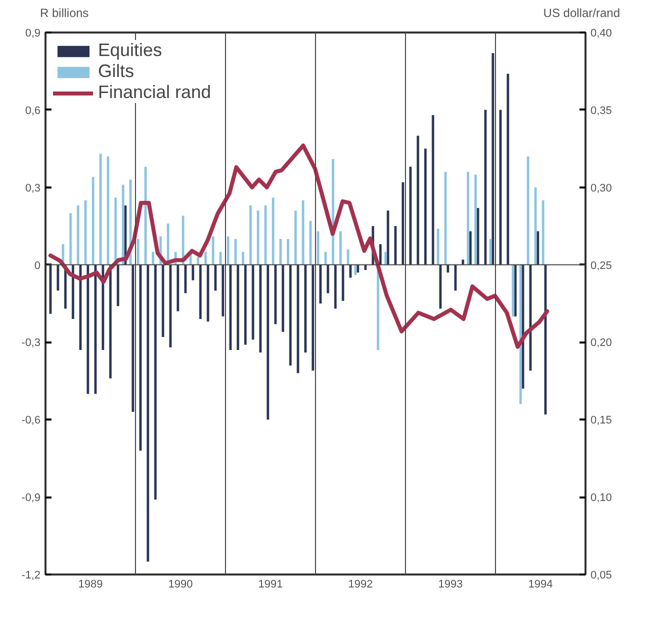 This screenshot has width=648, height=619. Describe the element at coordinates (130, 50) in the screenshot. I see `legend-label: Equities` at that location.